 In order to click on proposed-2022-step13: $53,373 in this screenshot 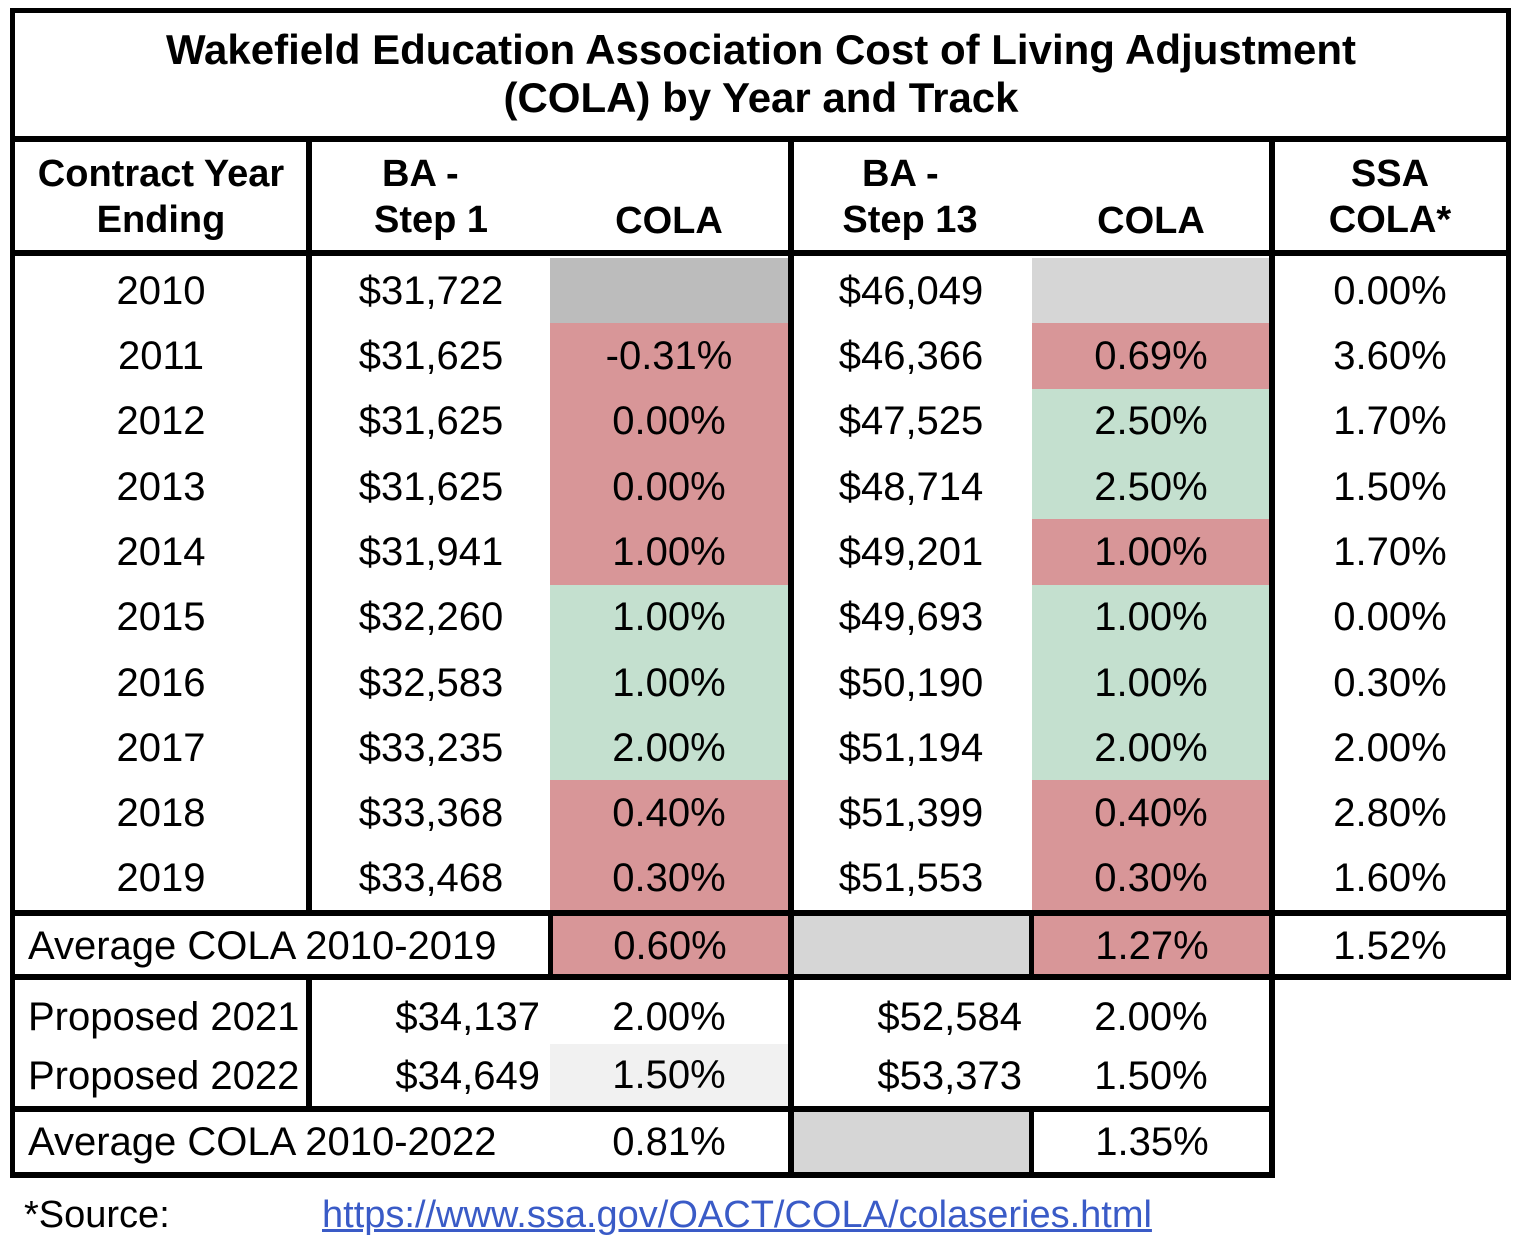, I will do `click(949, 1076)`.